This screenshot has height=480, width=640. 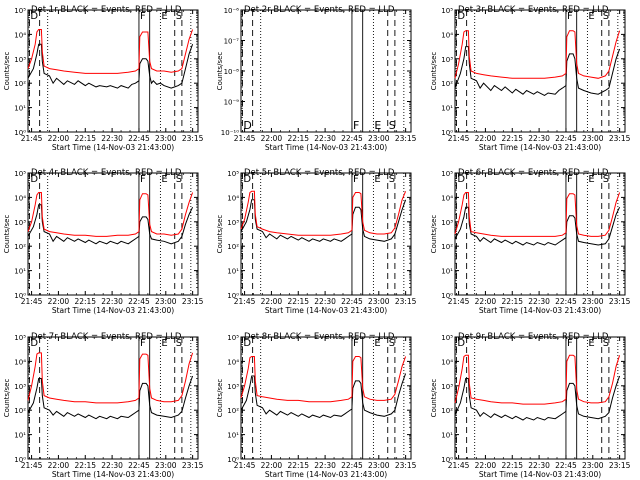 I want to click on y-tick-label: 10⁻⁷, so click(x=232, y=42).